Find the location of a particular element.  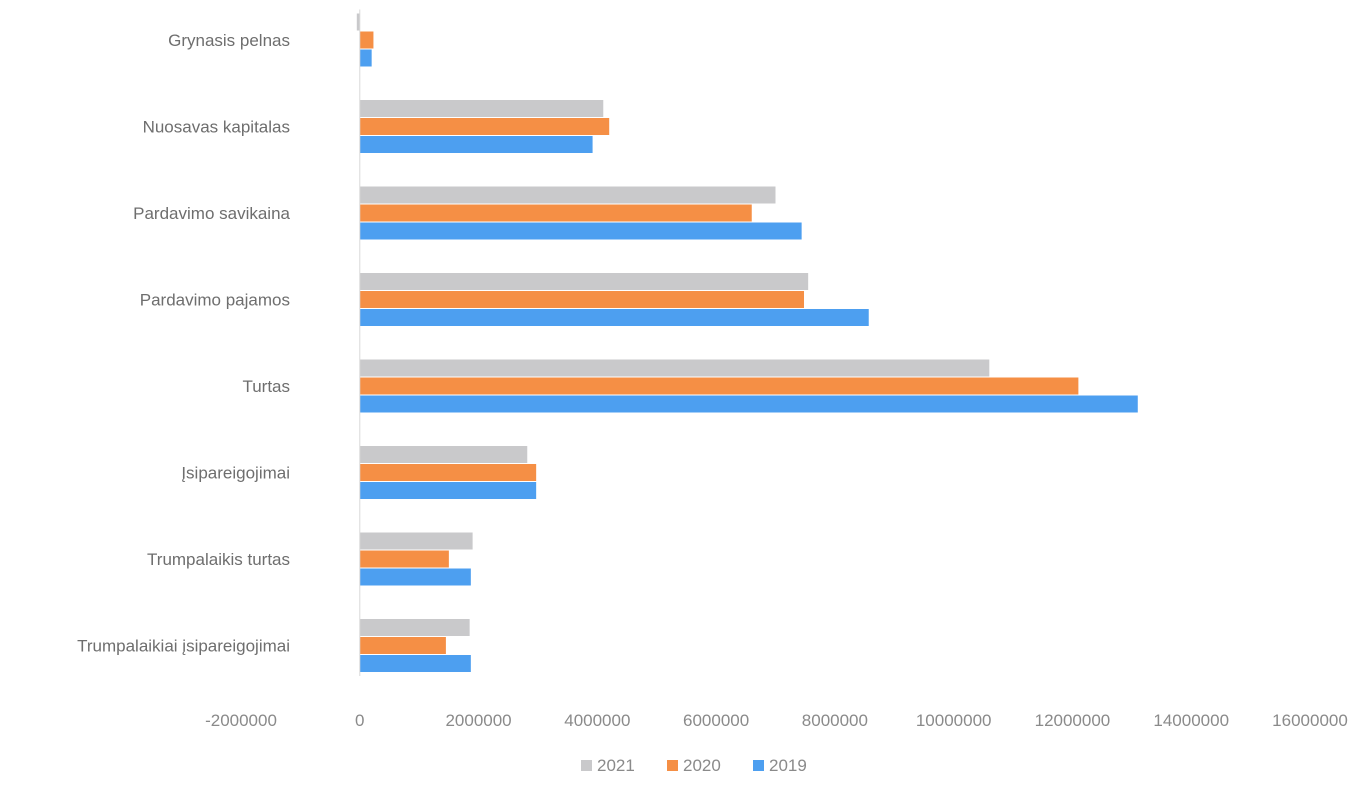

category-label: Nuosavas kapitalas is located at coordinates (216, 127).